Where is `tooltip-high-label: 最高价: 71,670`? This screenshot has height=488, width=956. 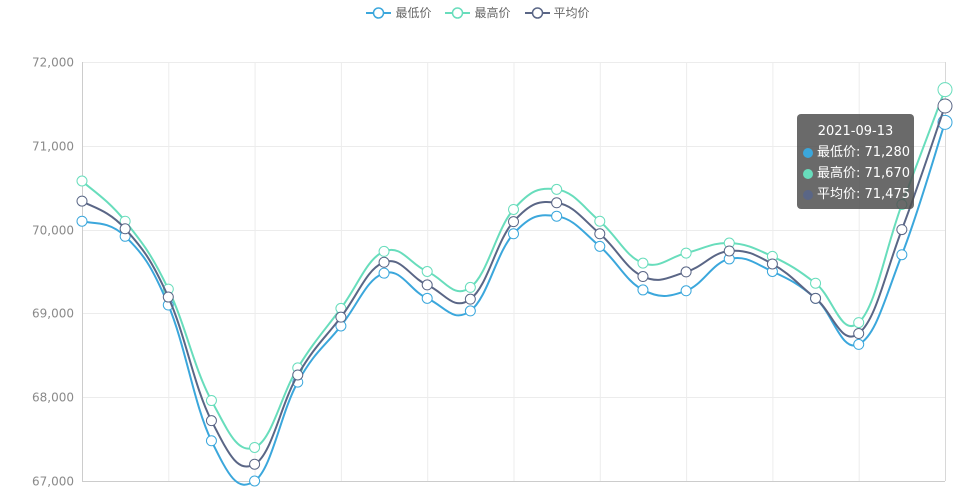 tooltip-high-label: 最高价: 71,670 is located at coordinates (863, 173).